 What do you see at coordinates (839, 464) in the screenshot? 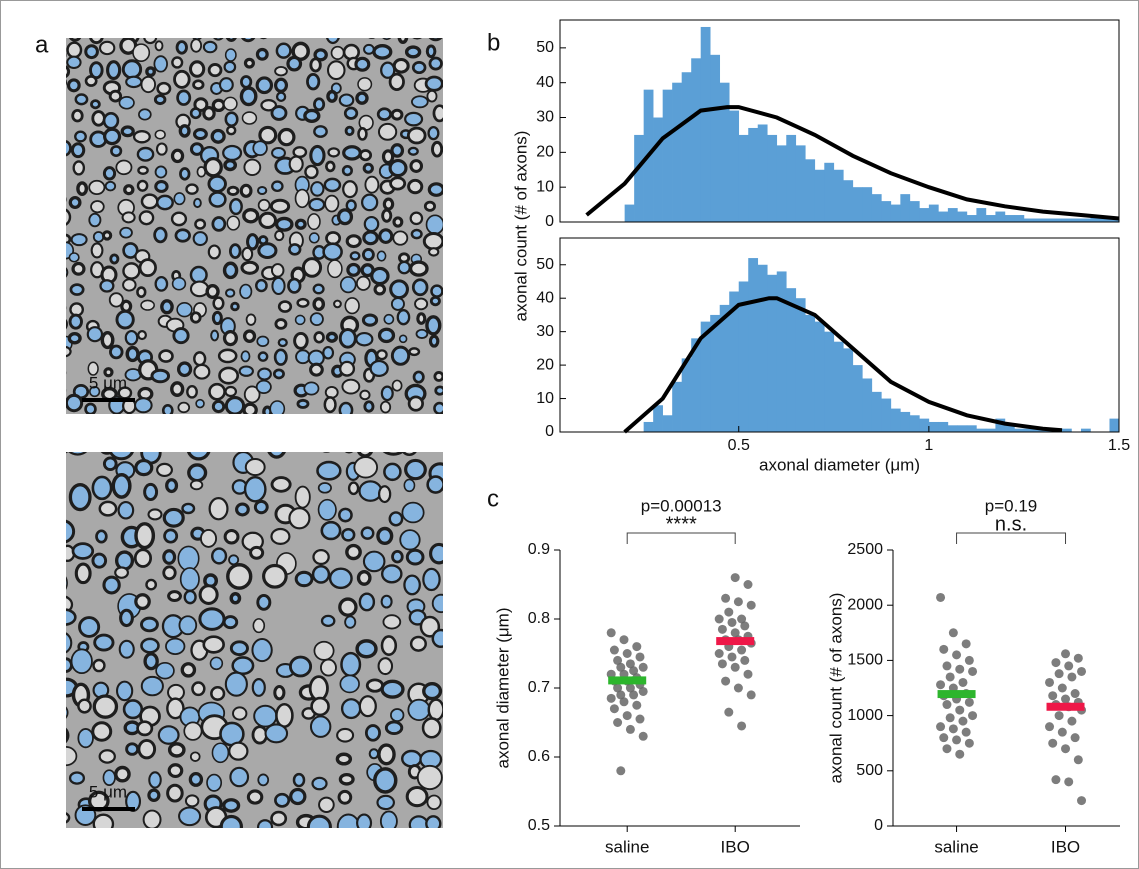
I see `x-axis-label: axonal diameter (μm)` at bounding box center [839, 464].